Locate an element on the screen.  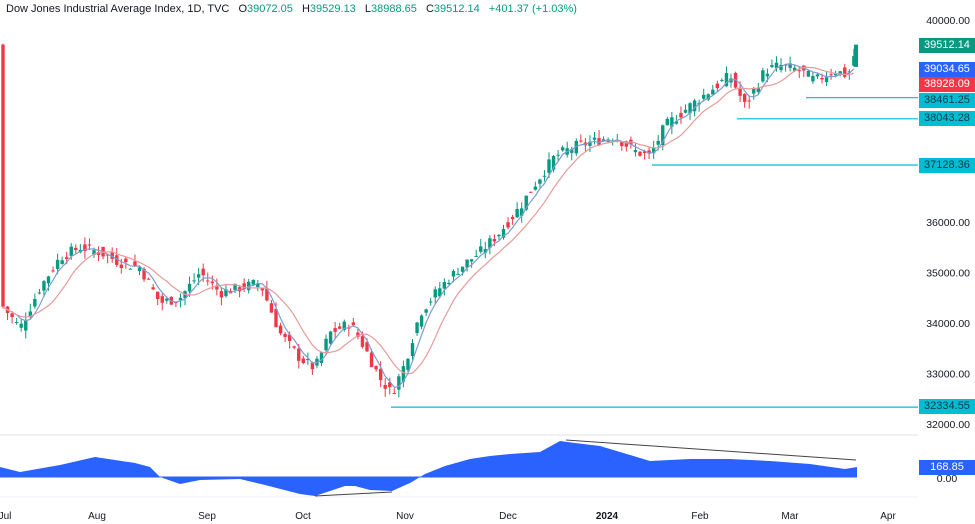
time-tick: Nov is located at coordinates (405, 516).